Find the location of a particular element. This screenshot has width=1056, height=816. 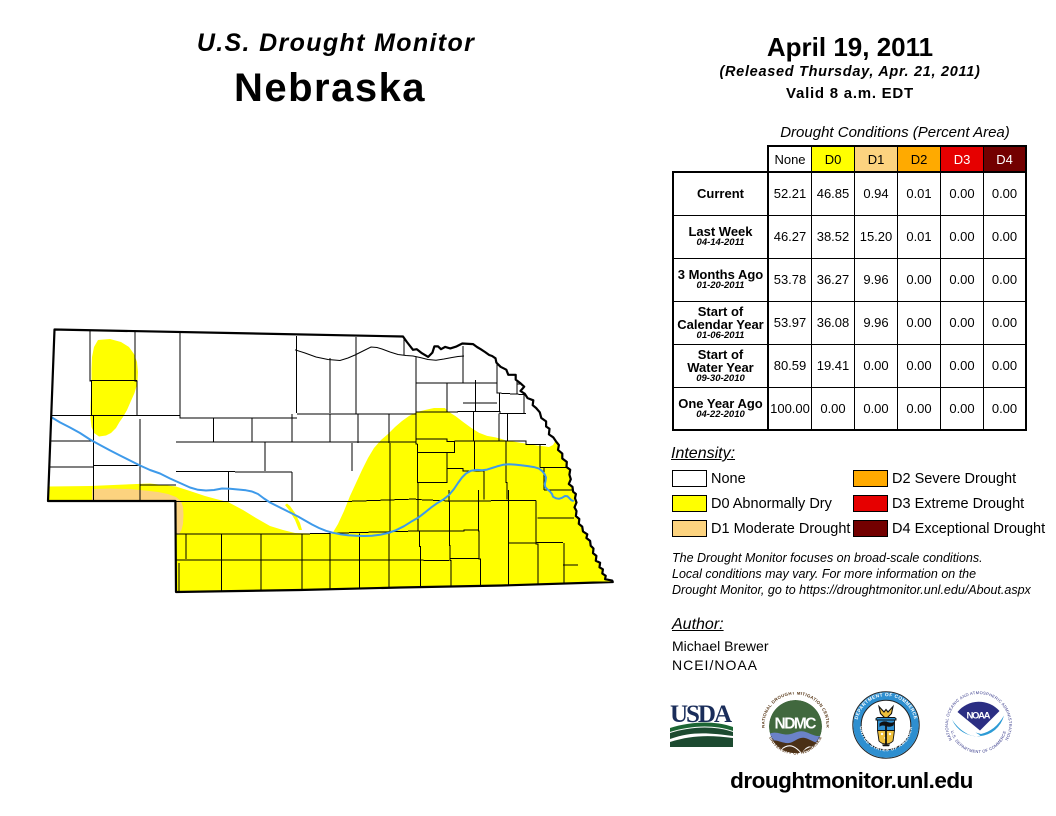

svg-text: NDMC is located at coordinates (796, 724).